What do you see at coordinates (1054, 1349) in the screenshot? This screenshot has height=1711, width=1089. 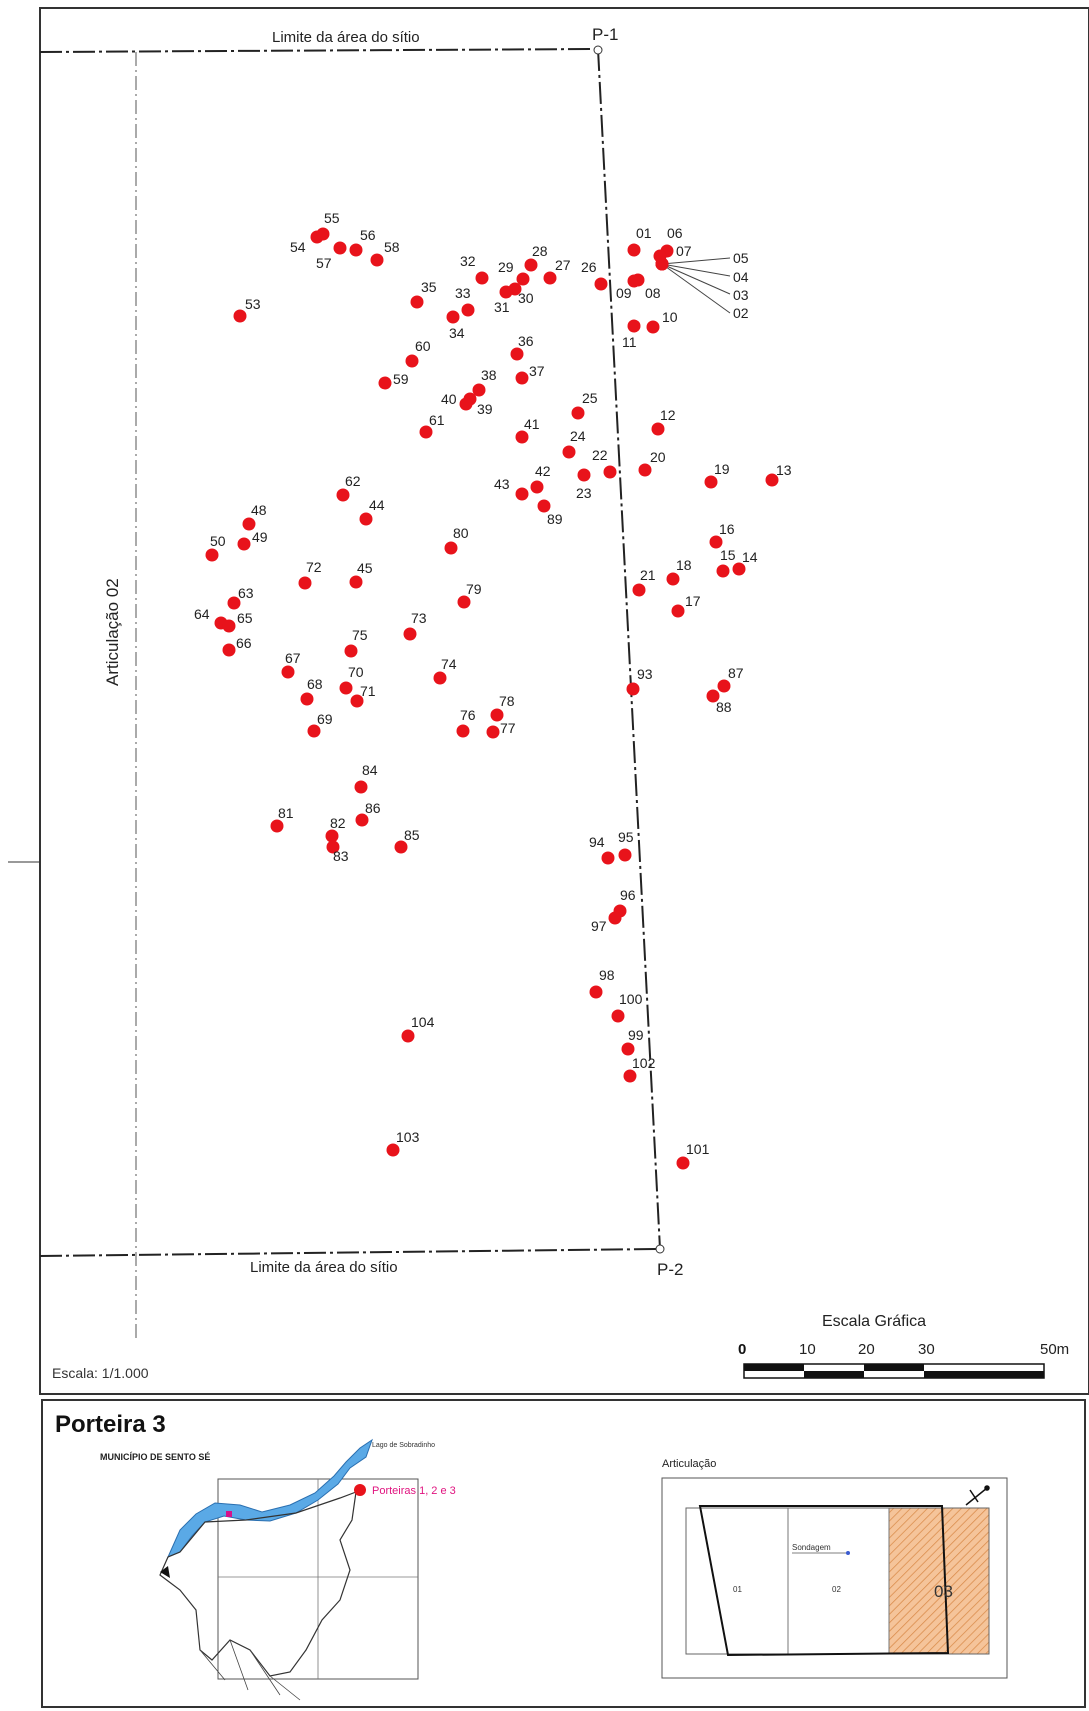 I see `scale-tick-50: 50m` at bounding box center [1054, 1349].